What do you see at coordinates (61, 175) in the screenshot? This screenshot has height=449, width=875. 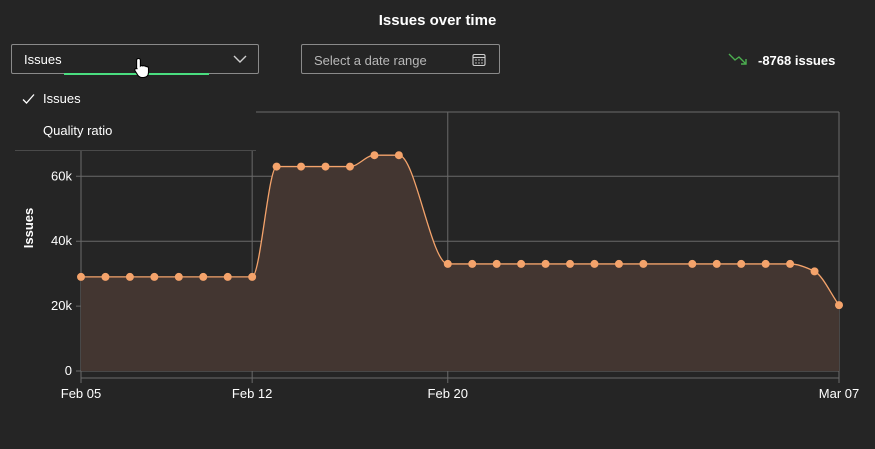 I see `y-tick-label: 60k` at bounding box center [61, 175].